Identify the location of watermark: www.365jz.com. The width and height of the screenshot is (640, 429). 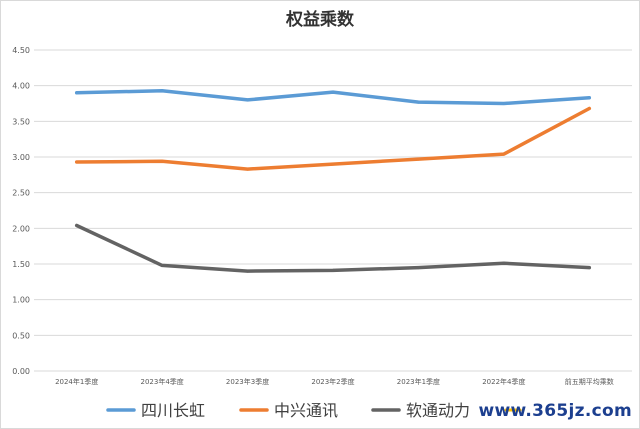
(555, 411).